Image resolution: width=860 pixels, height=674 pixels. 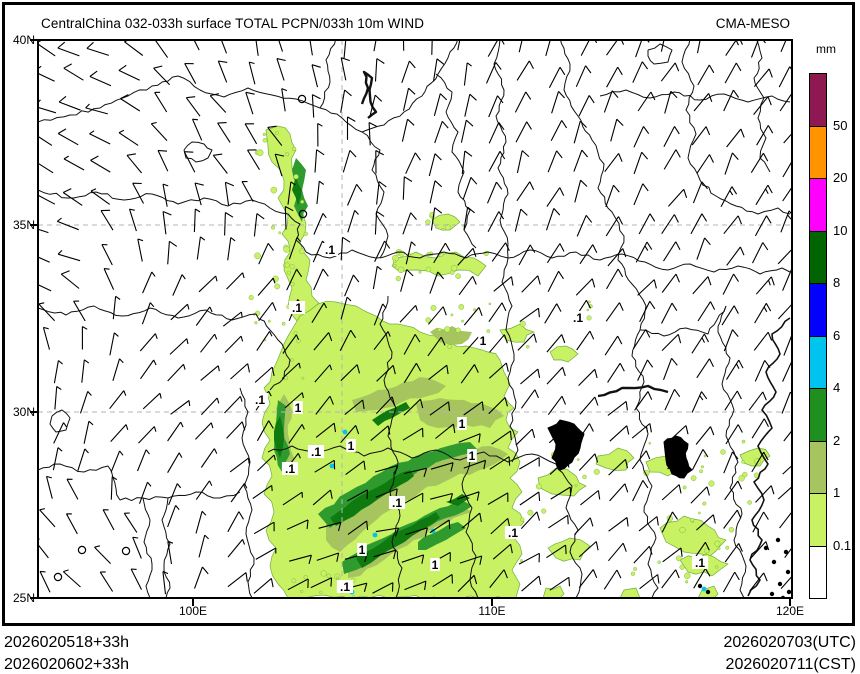 What do you see at coordinates (23, 412) in the screenshot?
I see `lat-label: 30N` at bounding box center [23, 412].